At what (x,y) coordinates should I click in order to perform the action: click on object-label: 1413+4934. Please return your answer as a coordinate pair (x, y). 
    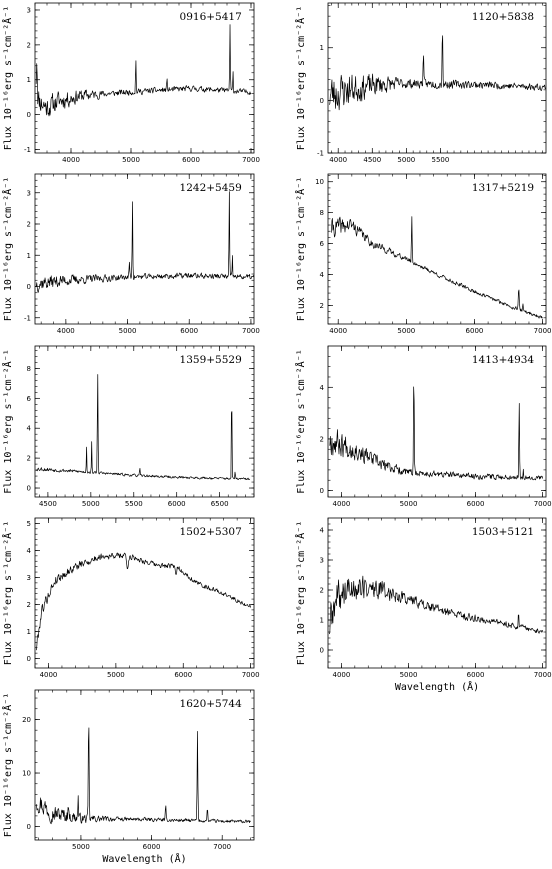
    Looking at the image, I should click on (503, 360).